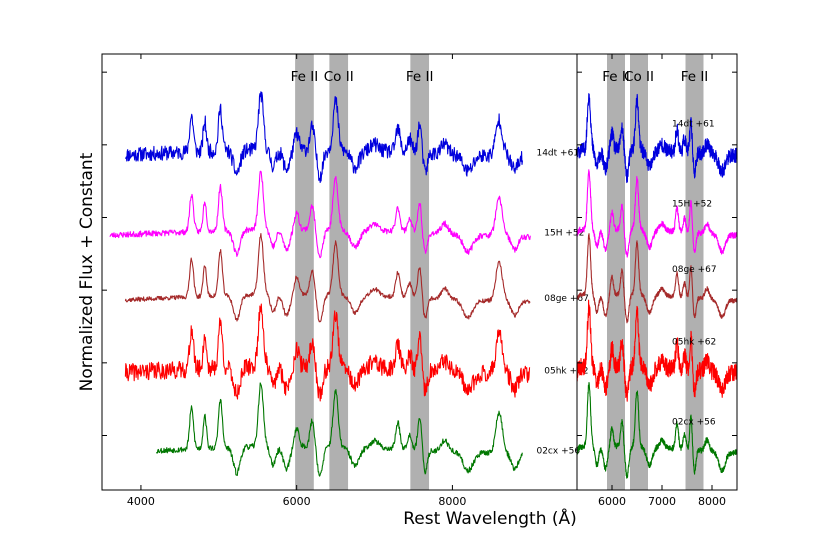  Describe the element at coordinates (320, 214) in the screenshot. I see `spectrum-main-15H` at that location.